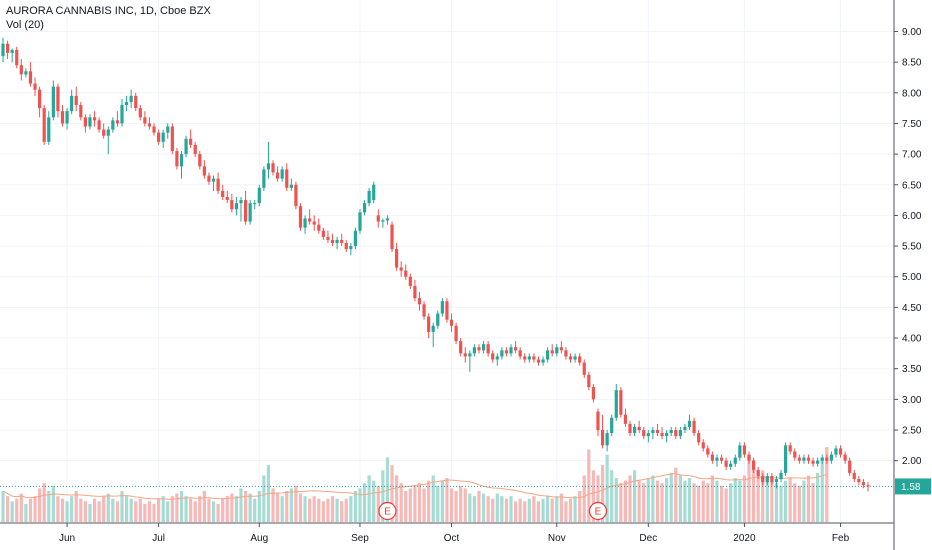 The image size is (932, 550). What do you see at coordinates (259, 538) in the screenshot?
I see `x-tick-label: Aug` at bounding box center [259, 538].